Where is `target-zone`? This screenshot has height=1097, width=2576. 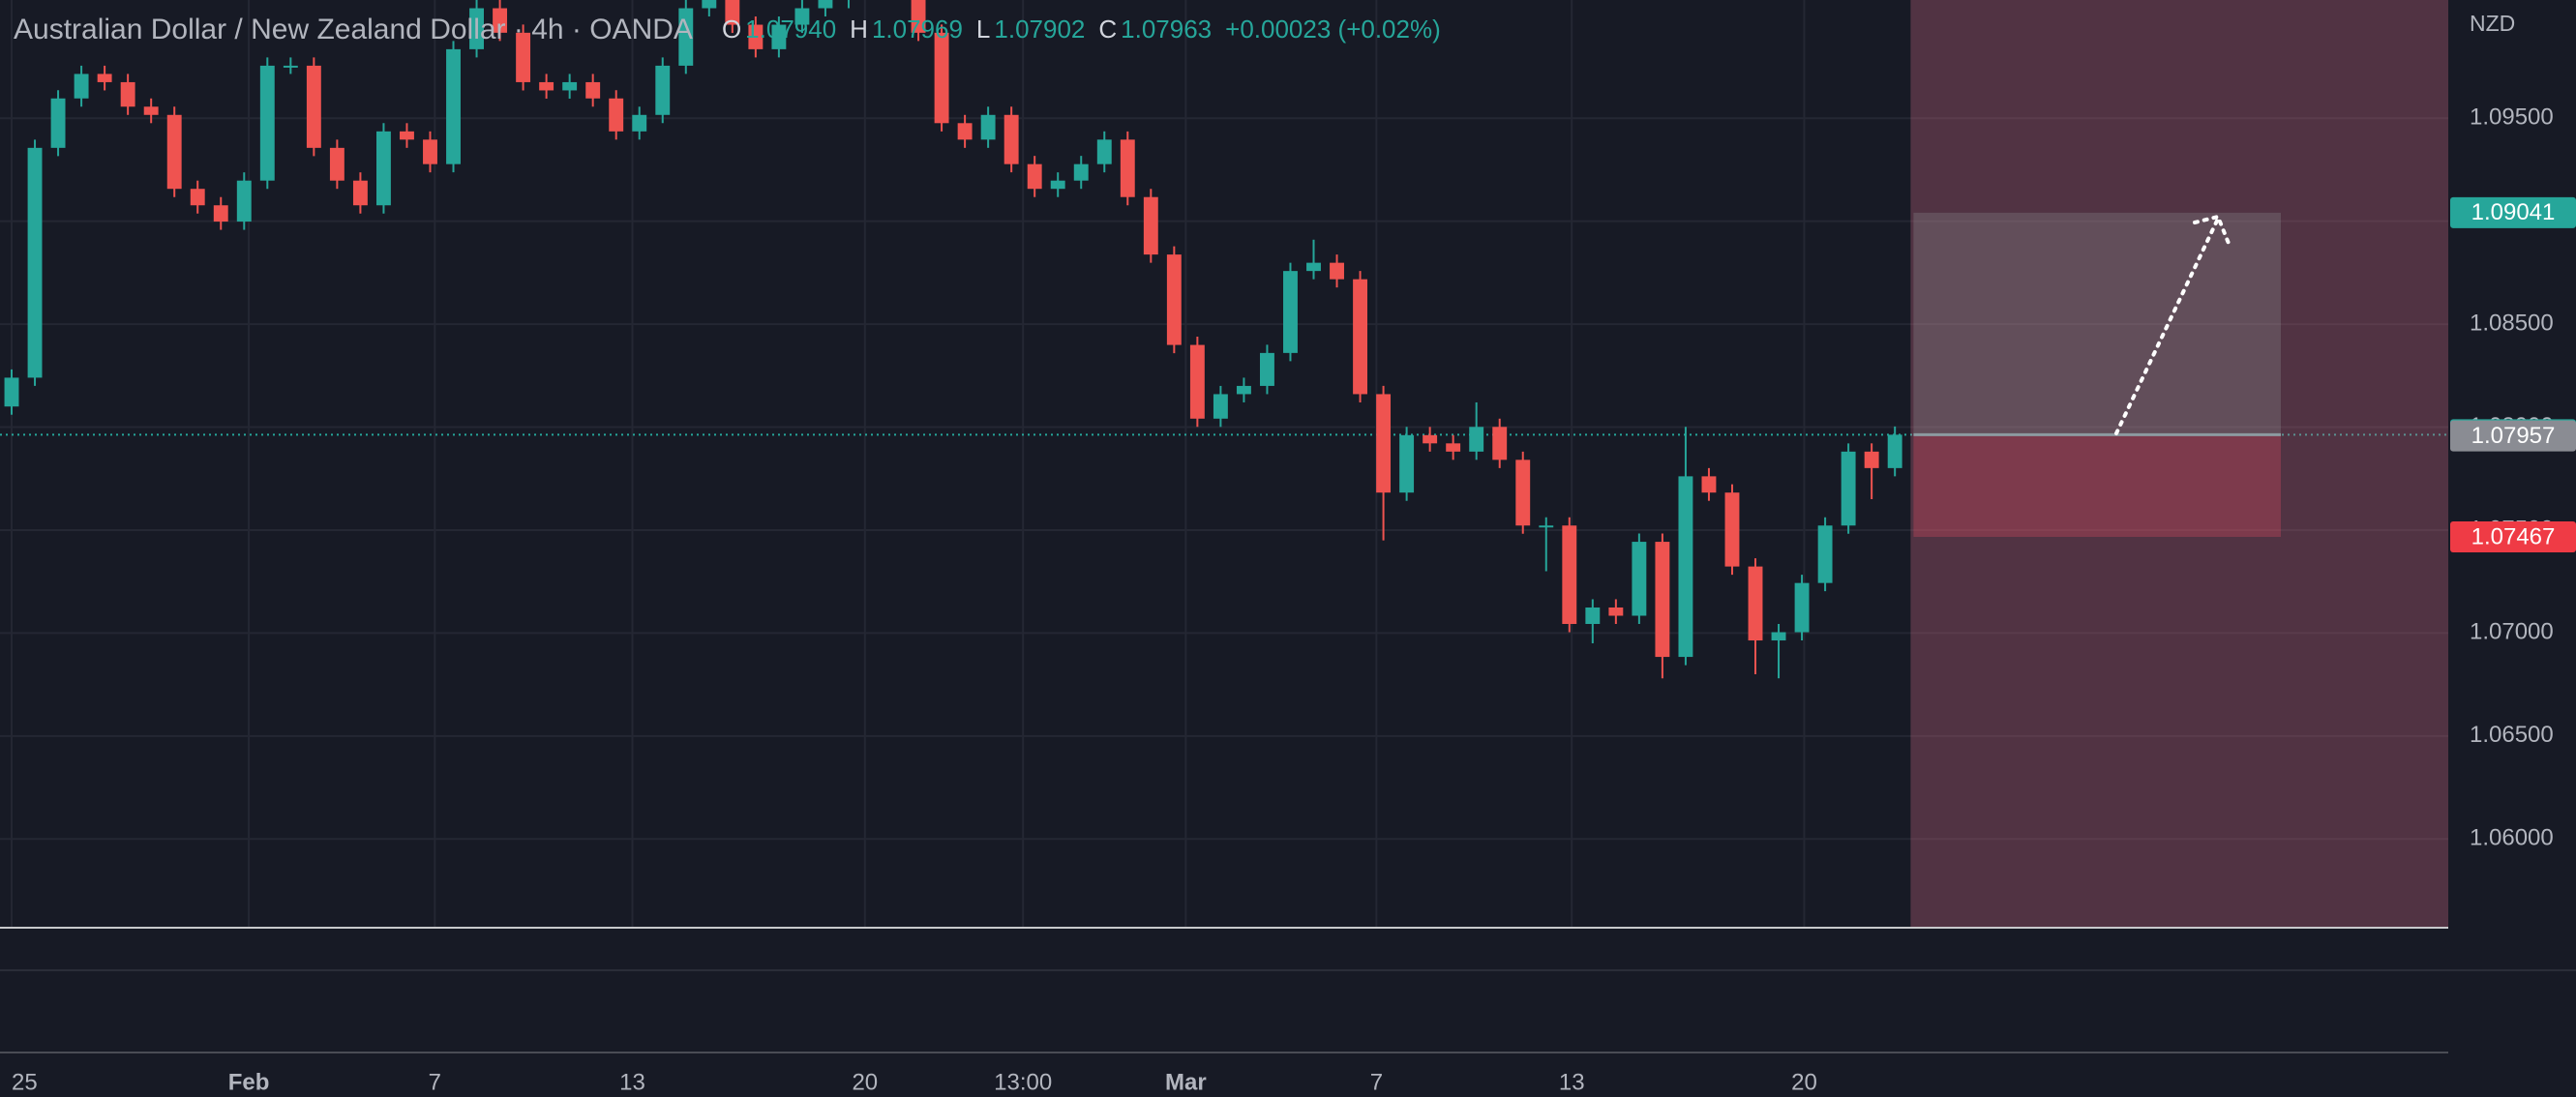 target-zone is located at coordinates (2097, 323).